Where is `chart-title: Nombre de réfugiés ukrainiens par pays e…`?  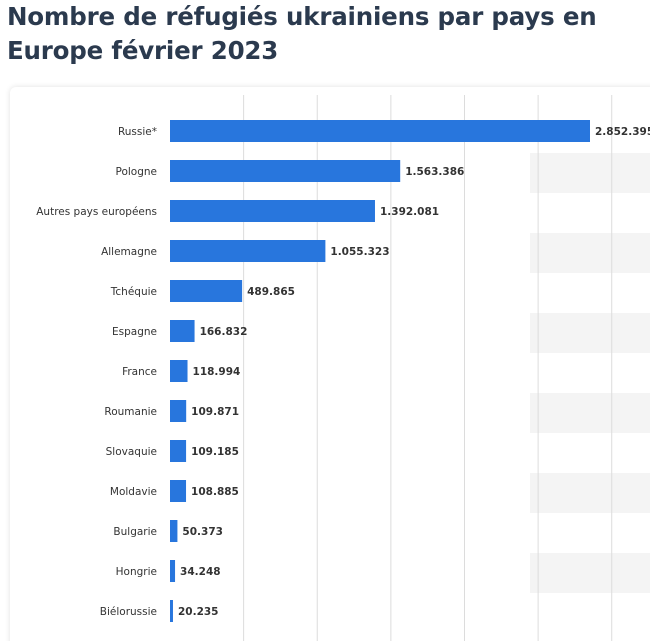 chart-title: Nombre de réfugiés ukrainiens par pays e… is located at coordinates (302, 33).